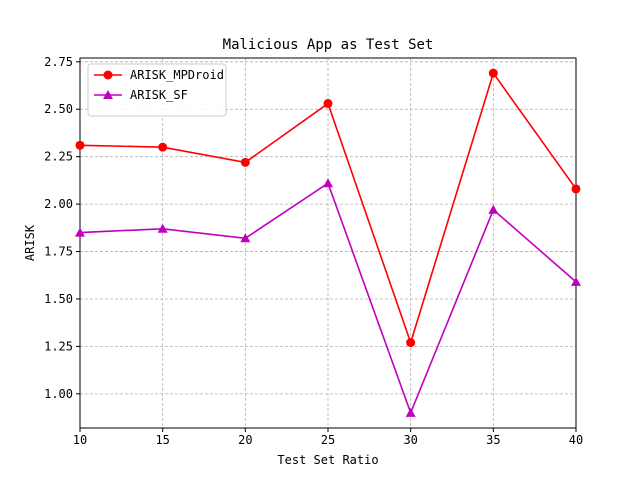  I want to click on y-tick-label: 1.00, so click(58, 394).